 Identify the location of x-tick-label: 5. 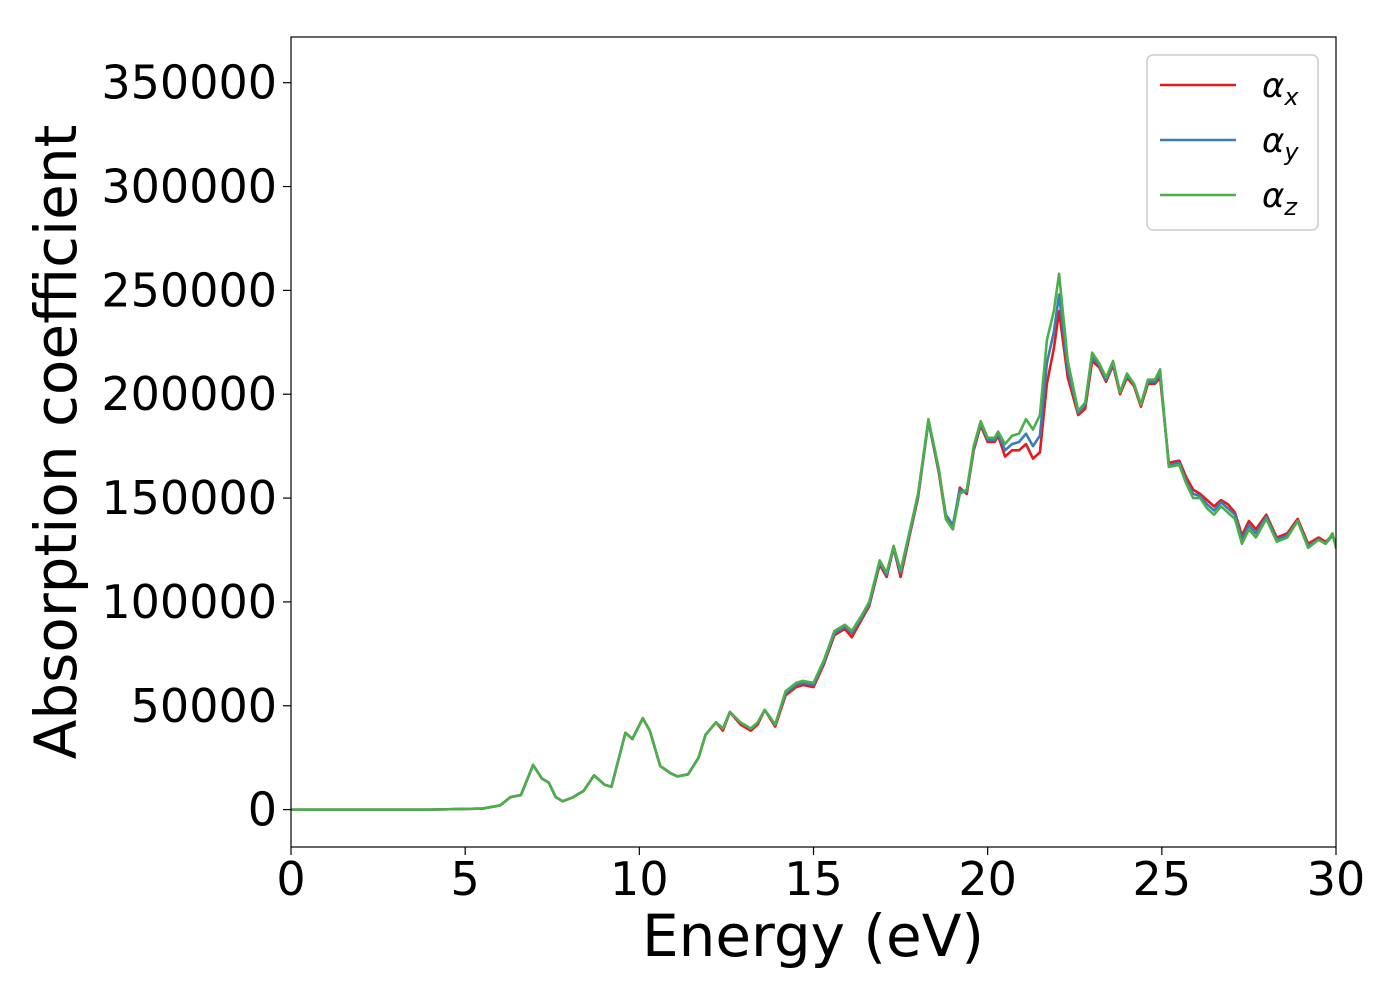
(465, 879).